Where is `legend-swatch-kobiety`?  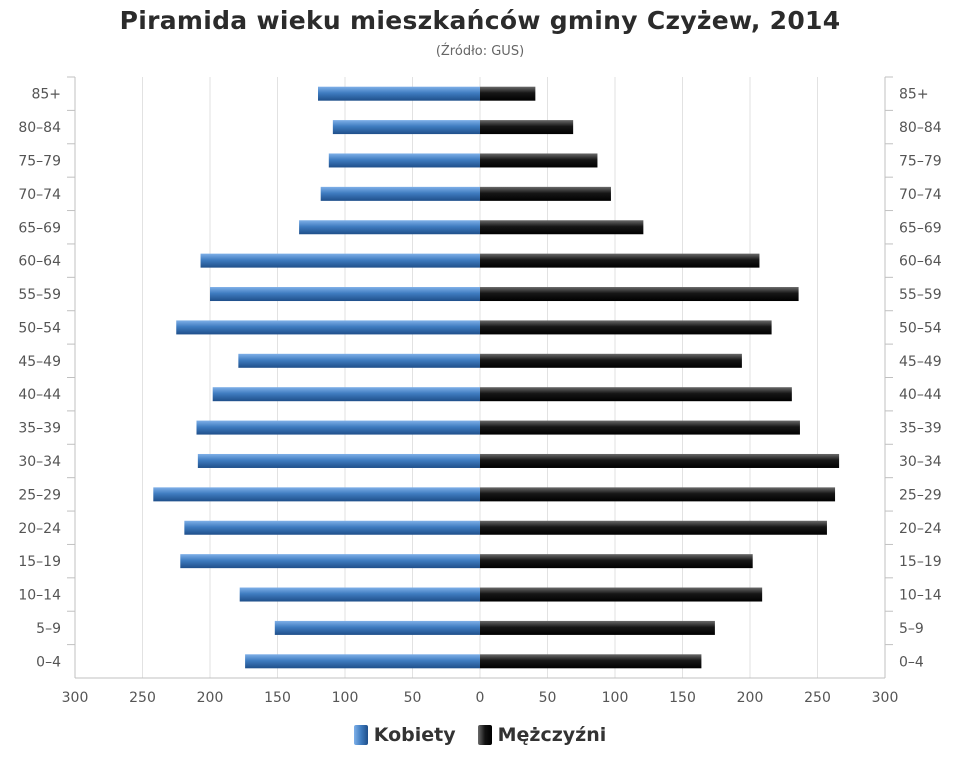
legend-swatch-kobiety is located at coordinates (360, 735).